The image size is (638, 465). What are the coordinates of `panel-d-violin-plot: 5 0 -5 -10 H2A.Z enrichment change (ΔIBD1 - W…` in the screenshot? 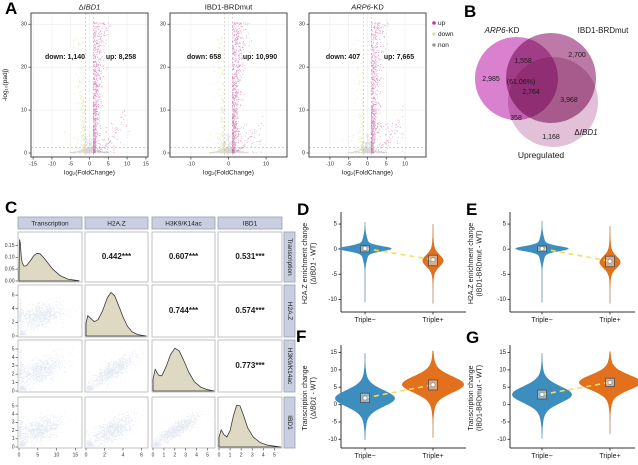 It's located at (384, 268).